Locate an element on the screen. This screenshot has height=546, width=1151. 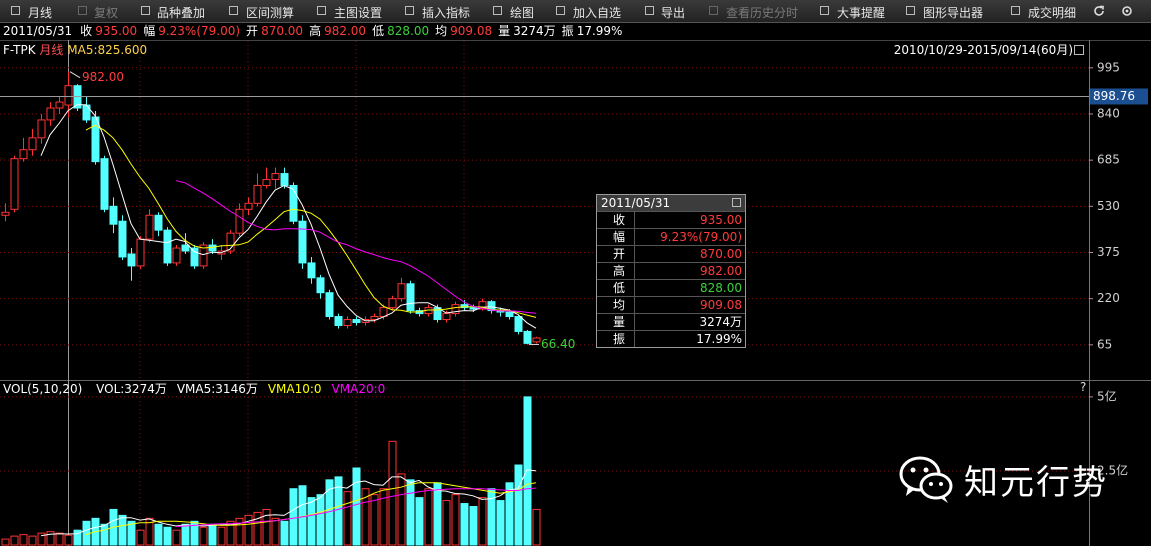
legend-entry: VMA10:0 is located at coordinates (294, 389).